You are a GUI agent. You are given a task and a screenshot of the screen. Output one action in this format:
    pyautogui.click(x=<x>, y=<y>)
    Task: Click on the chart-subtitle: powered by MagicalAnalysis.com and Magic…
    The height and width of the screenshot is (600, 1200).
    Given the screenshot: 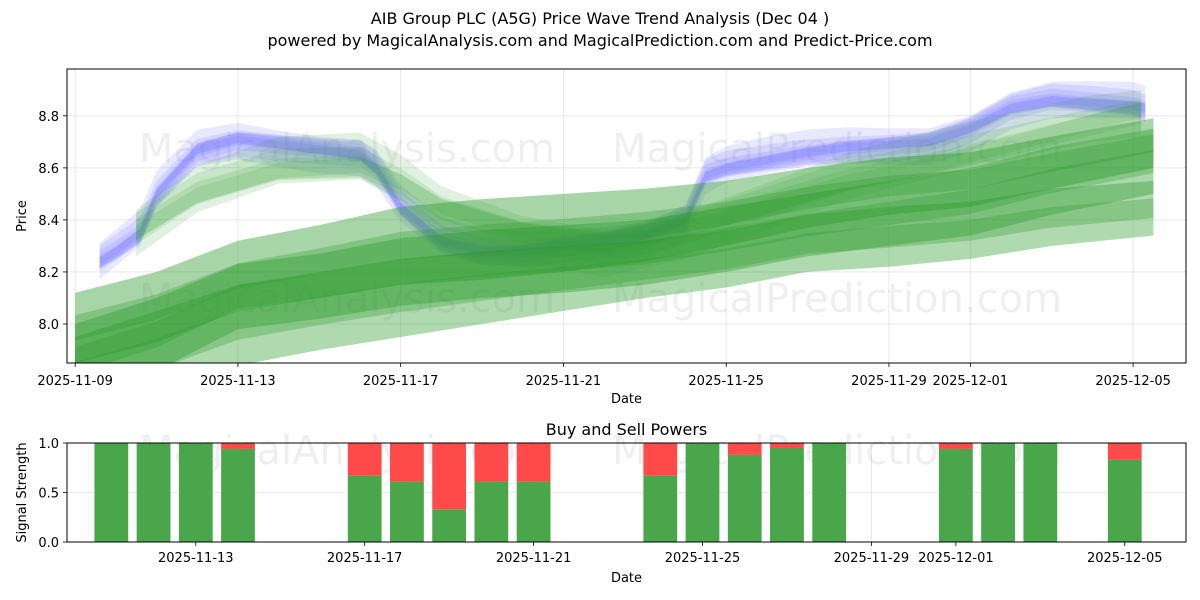 What is the action you would take?
    pyautogui.click(x=600, y=40)
    